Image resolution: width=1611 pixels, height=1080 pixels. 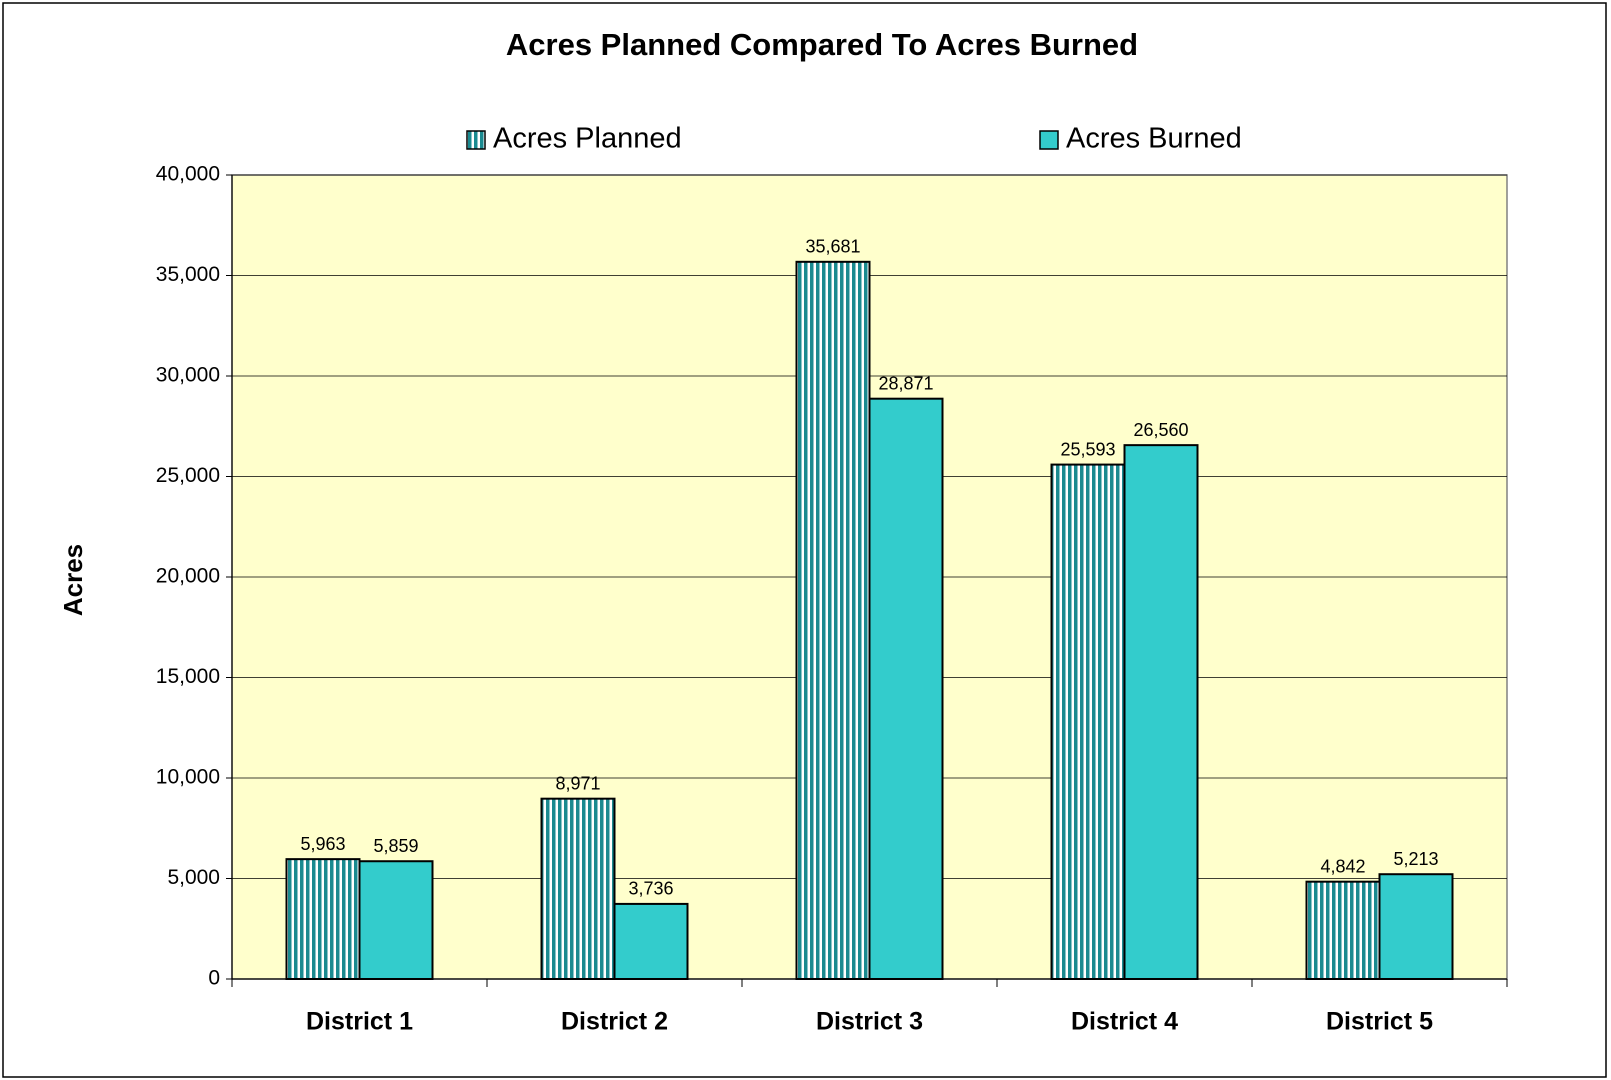 I want to click on y-axis-label: Acres, so click(x=73, y=580).